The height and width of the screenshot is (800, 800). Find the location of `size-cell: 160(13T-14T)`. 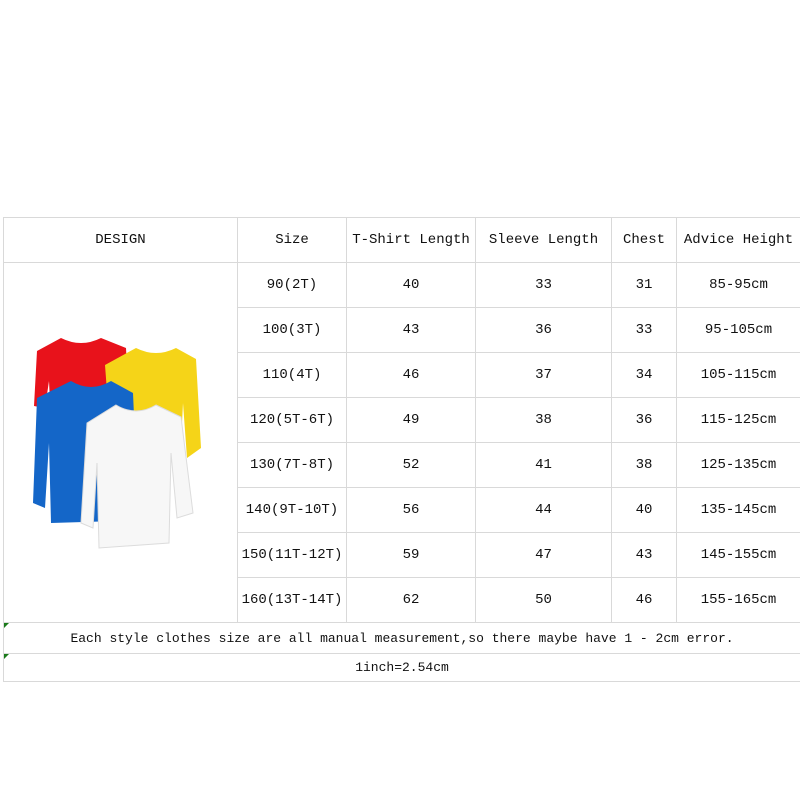

size-cell: 160(13T-14T) is located at coordinates (292, 600).